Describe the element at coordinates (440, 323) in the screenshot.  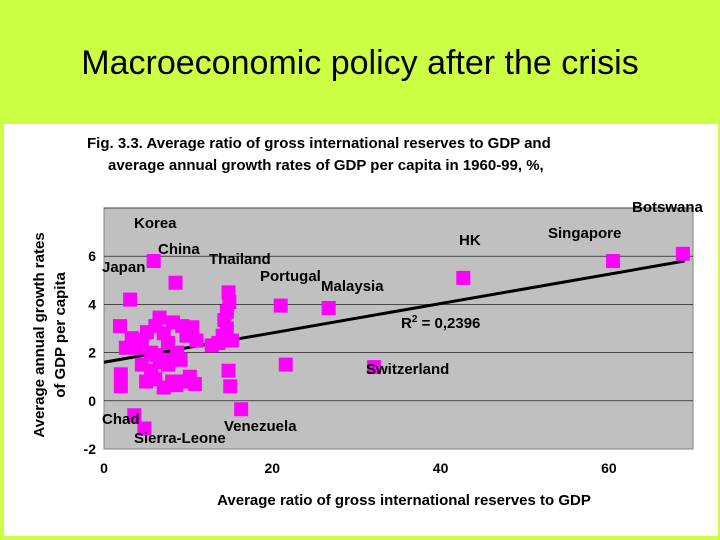
I see `r-squared-label: R2 = 0,2396` at that location.